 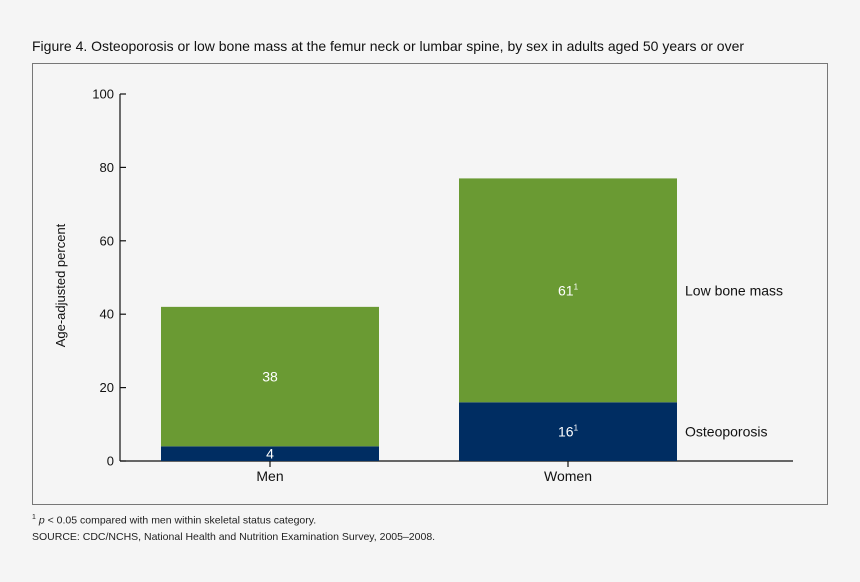 I want to click on y-tick-label: 80, so click(x=107, y=167).